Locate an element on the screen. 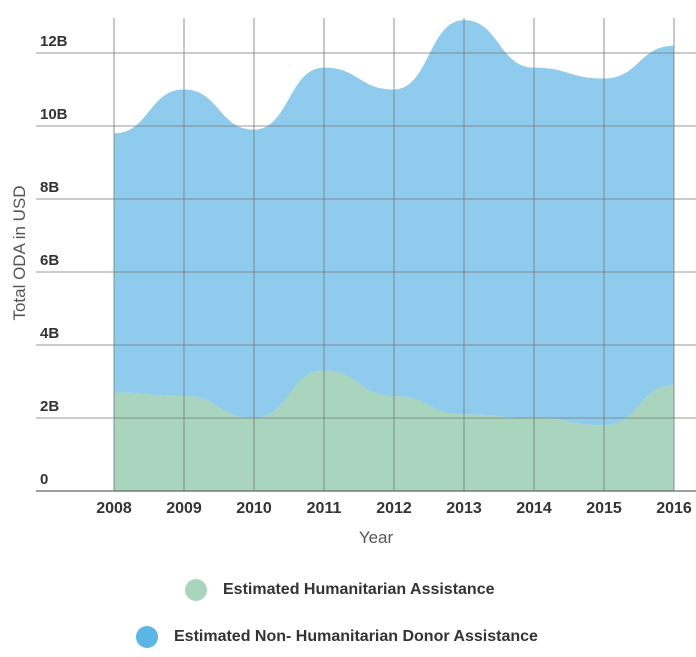  y-axis-label: Total ODA in USD is located at coordinates (19, 252).